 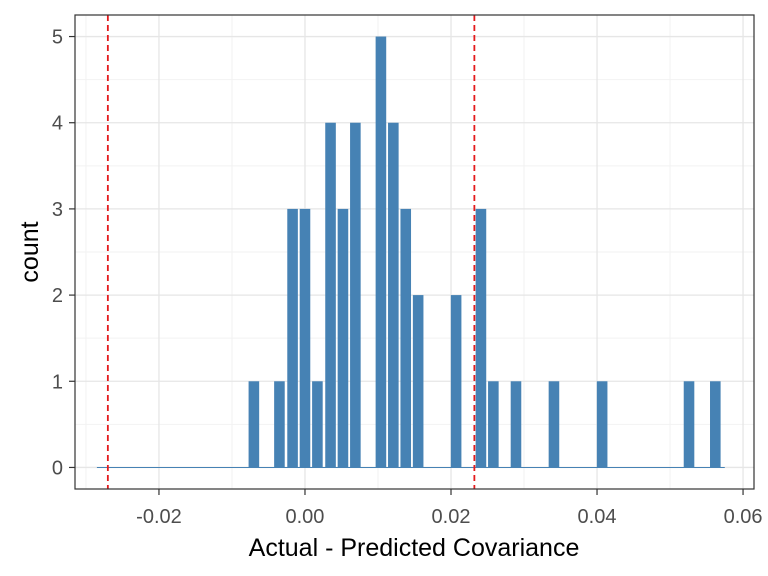 What do you see at coordinates (597, 517) in the screenshot?
I see `x-tick-label: 0.04` at bounding box center [597, 517].